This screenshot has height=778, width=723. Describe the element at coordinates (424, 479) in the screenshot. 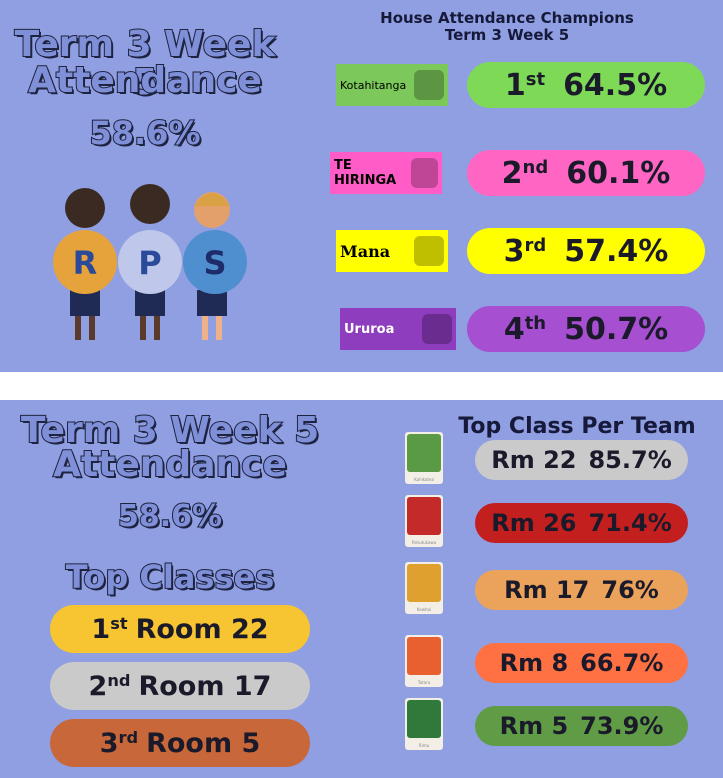

I see `team-name: Kahikatea` at that location.